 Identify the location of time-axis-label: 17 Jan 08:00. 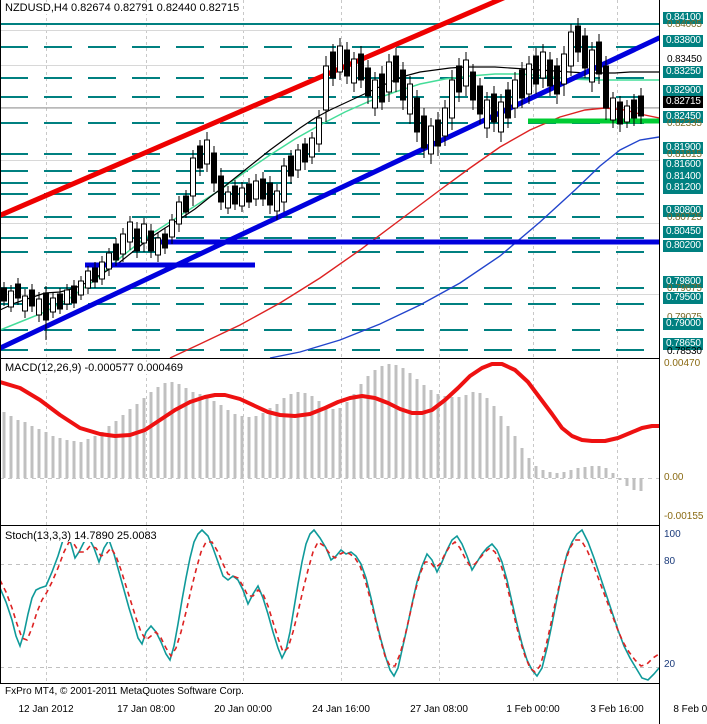
(146, 709).